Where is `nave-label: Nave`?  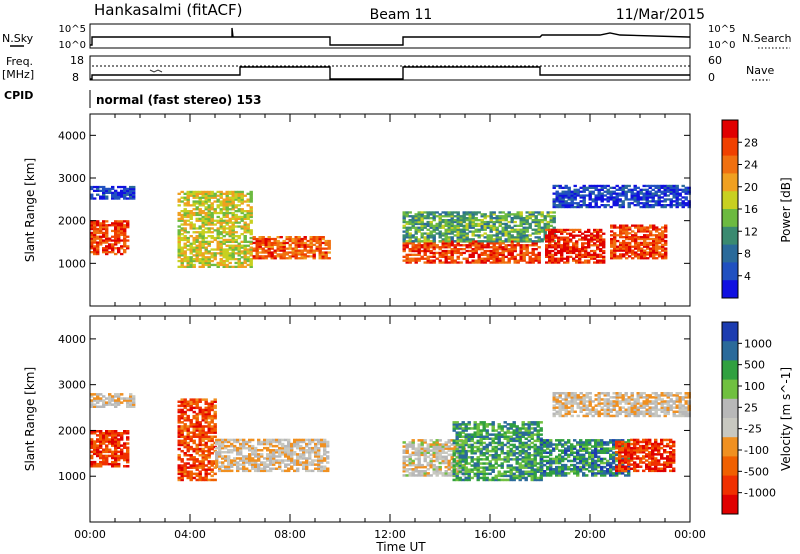
nave-label: Nave is located at coordinates (760, 70).